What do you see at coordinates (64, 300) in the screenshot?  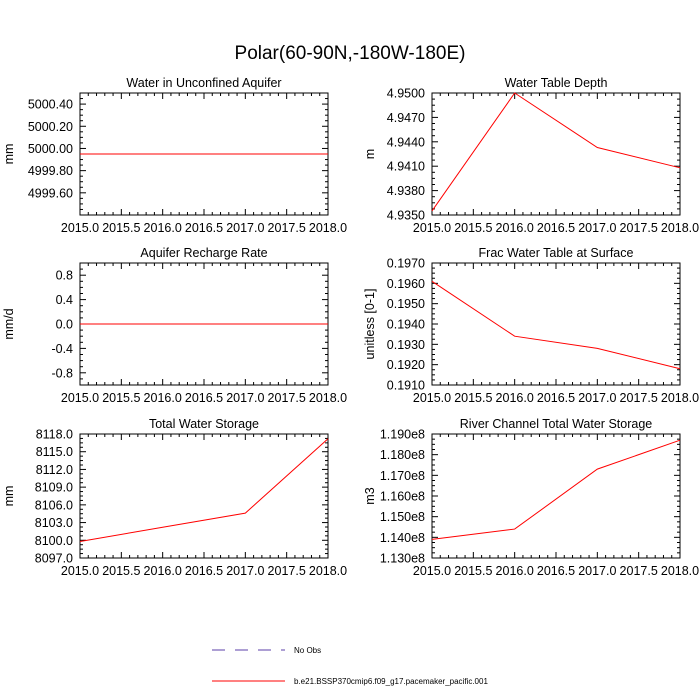 I see `y-tick-label: 0.4` at bounding box center [64, 300].